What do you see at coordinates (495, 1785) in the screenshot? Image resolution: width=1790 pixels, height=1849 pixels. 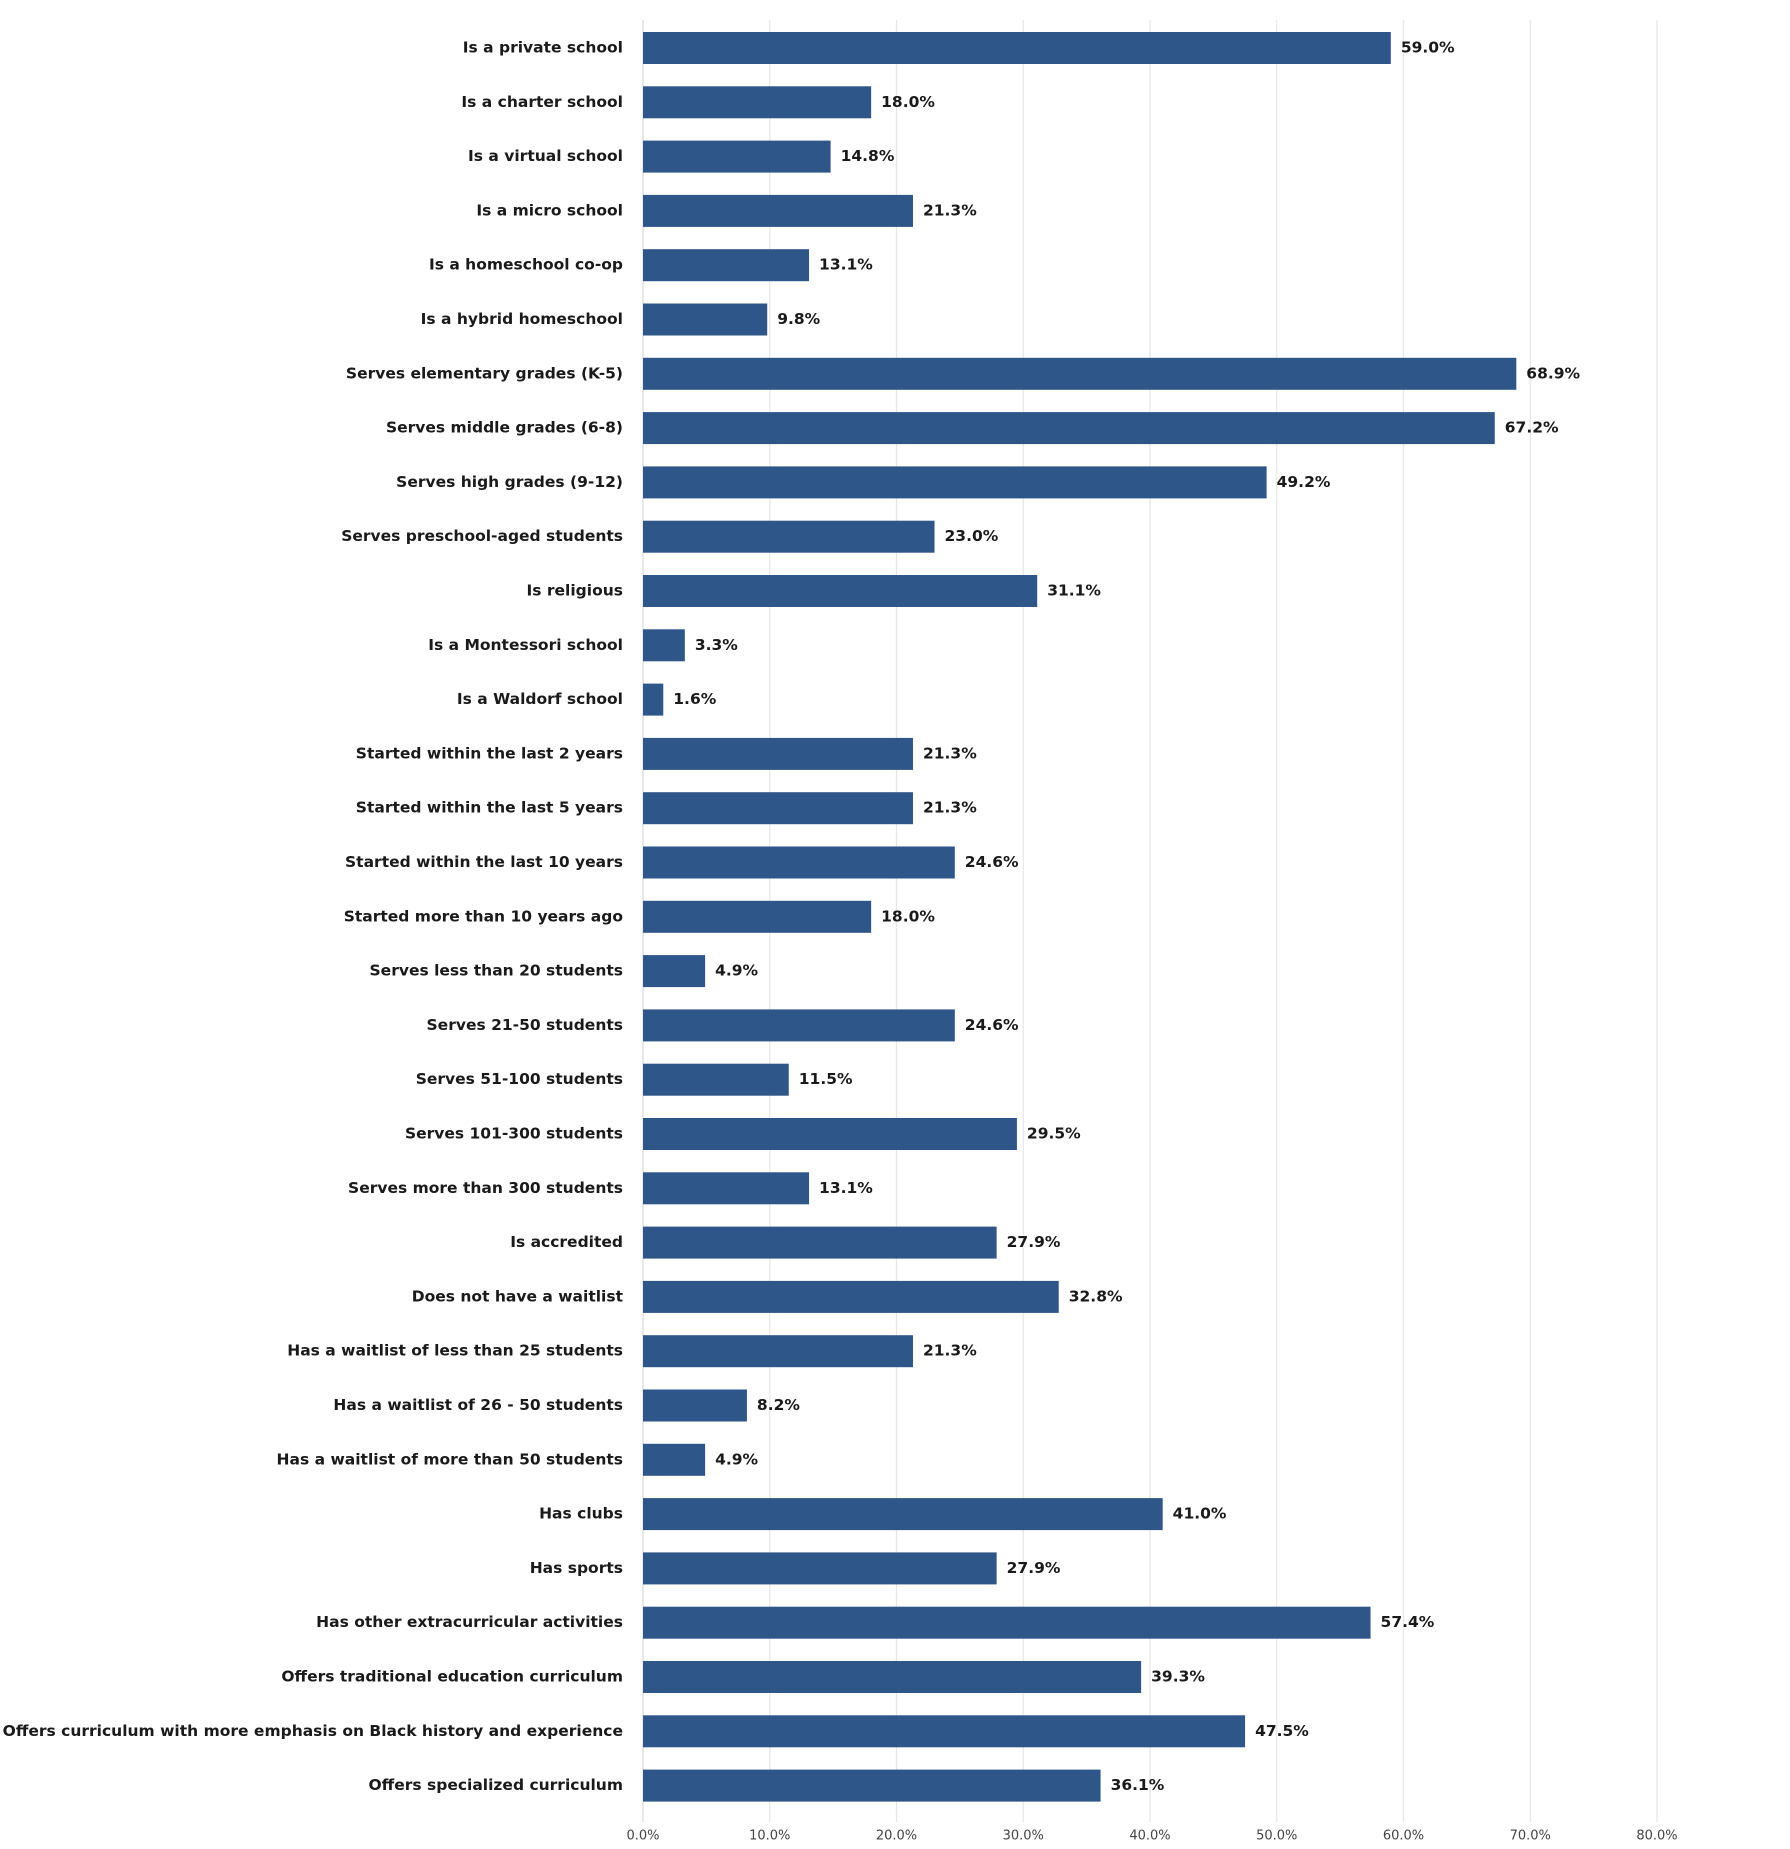 I see `category-label: Offers specialized curriculum` at bounding box center [495, 1785].